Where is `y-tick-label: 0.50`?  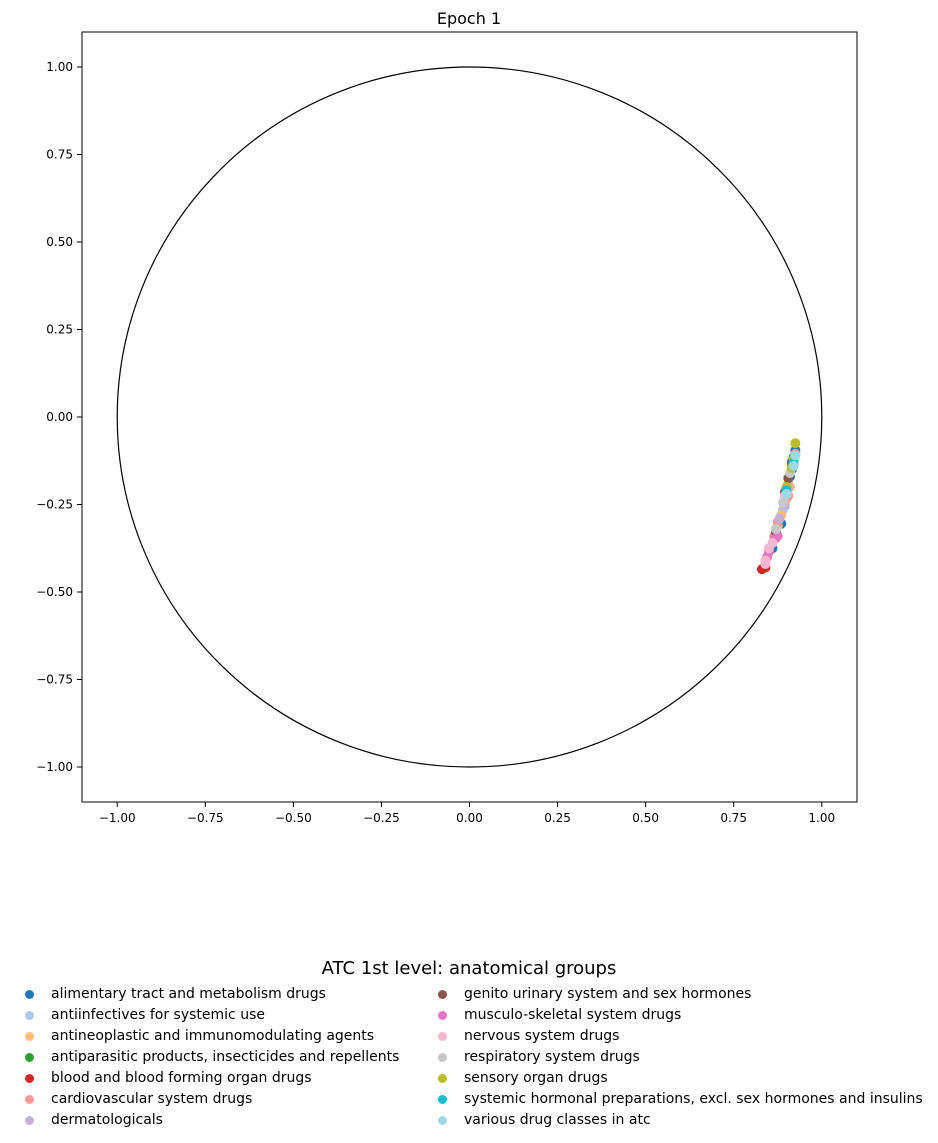
y-tick-label: 0.50 is located at coordinates (59, 242).